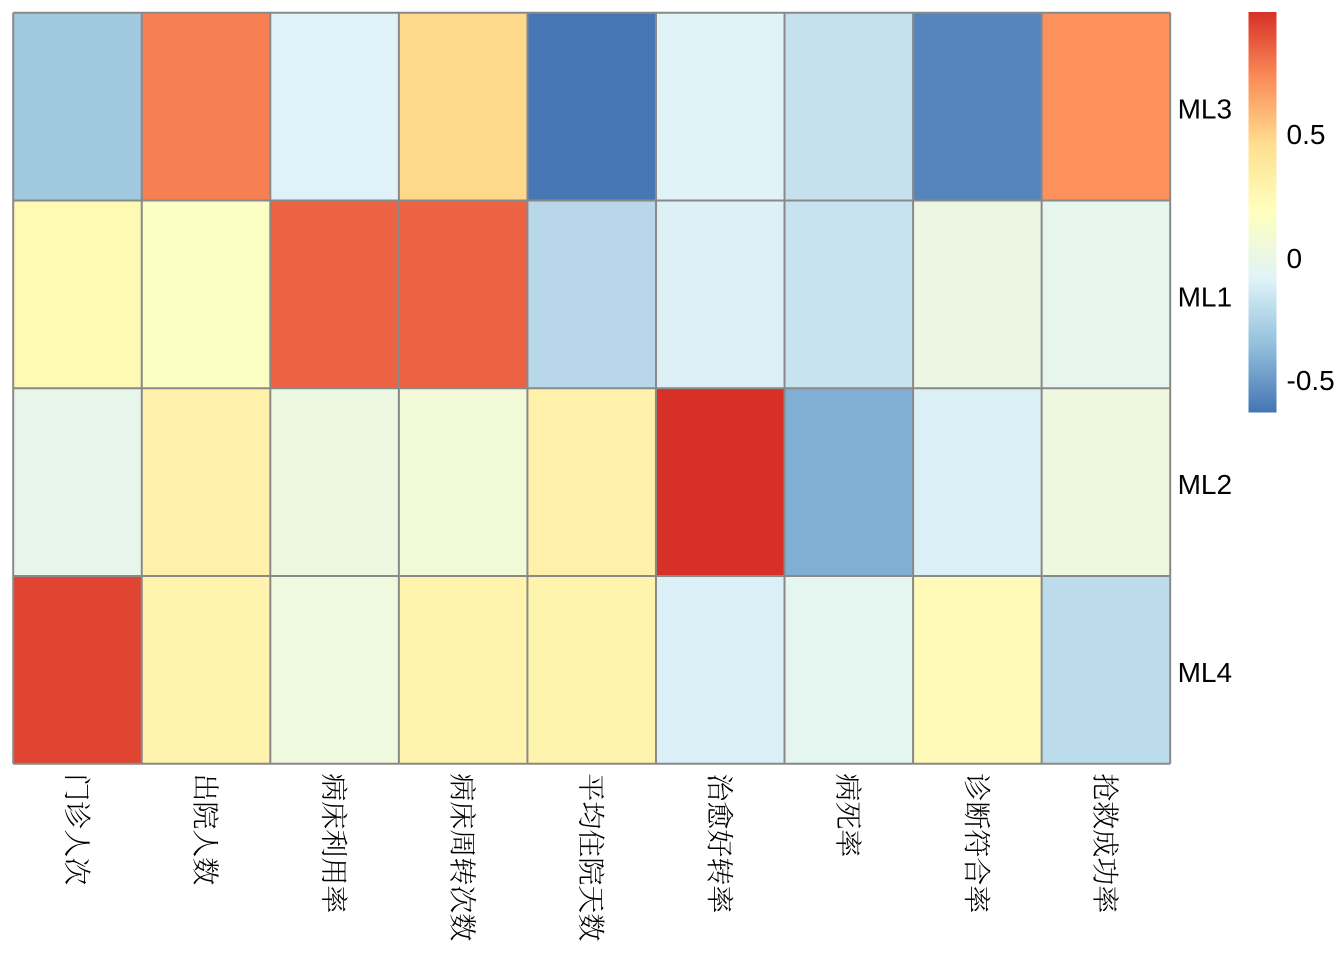 This screenshot has width=1344, height=965. What do you see at coordinates (1205, 484) in the screenshot?
I see `svg-text: ML2` at bounding box center [1205, 484].